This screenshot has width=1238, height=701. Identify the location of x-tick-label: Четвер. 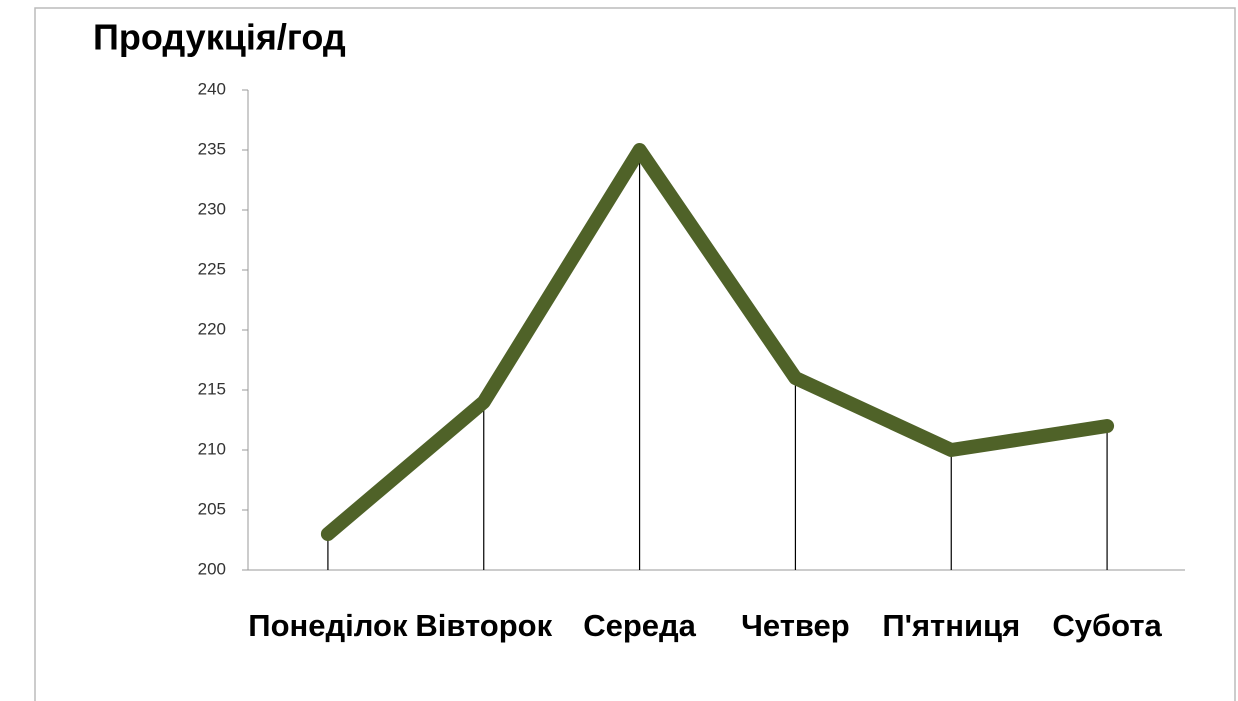
(795, 625).